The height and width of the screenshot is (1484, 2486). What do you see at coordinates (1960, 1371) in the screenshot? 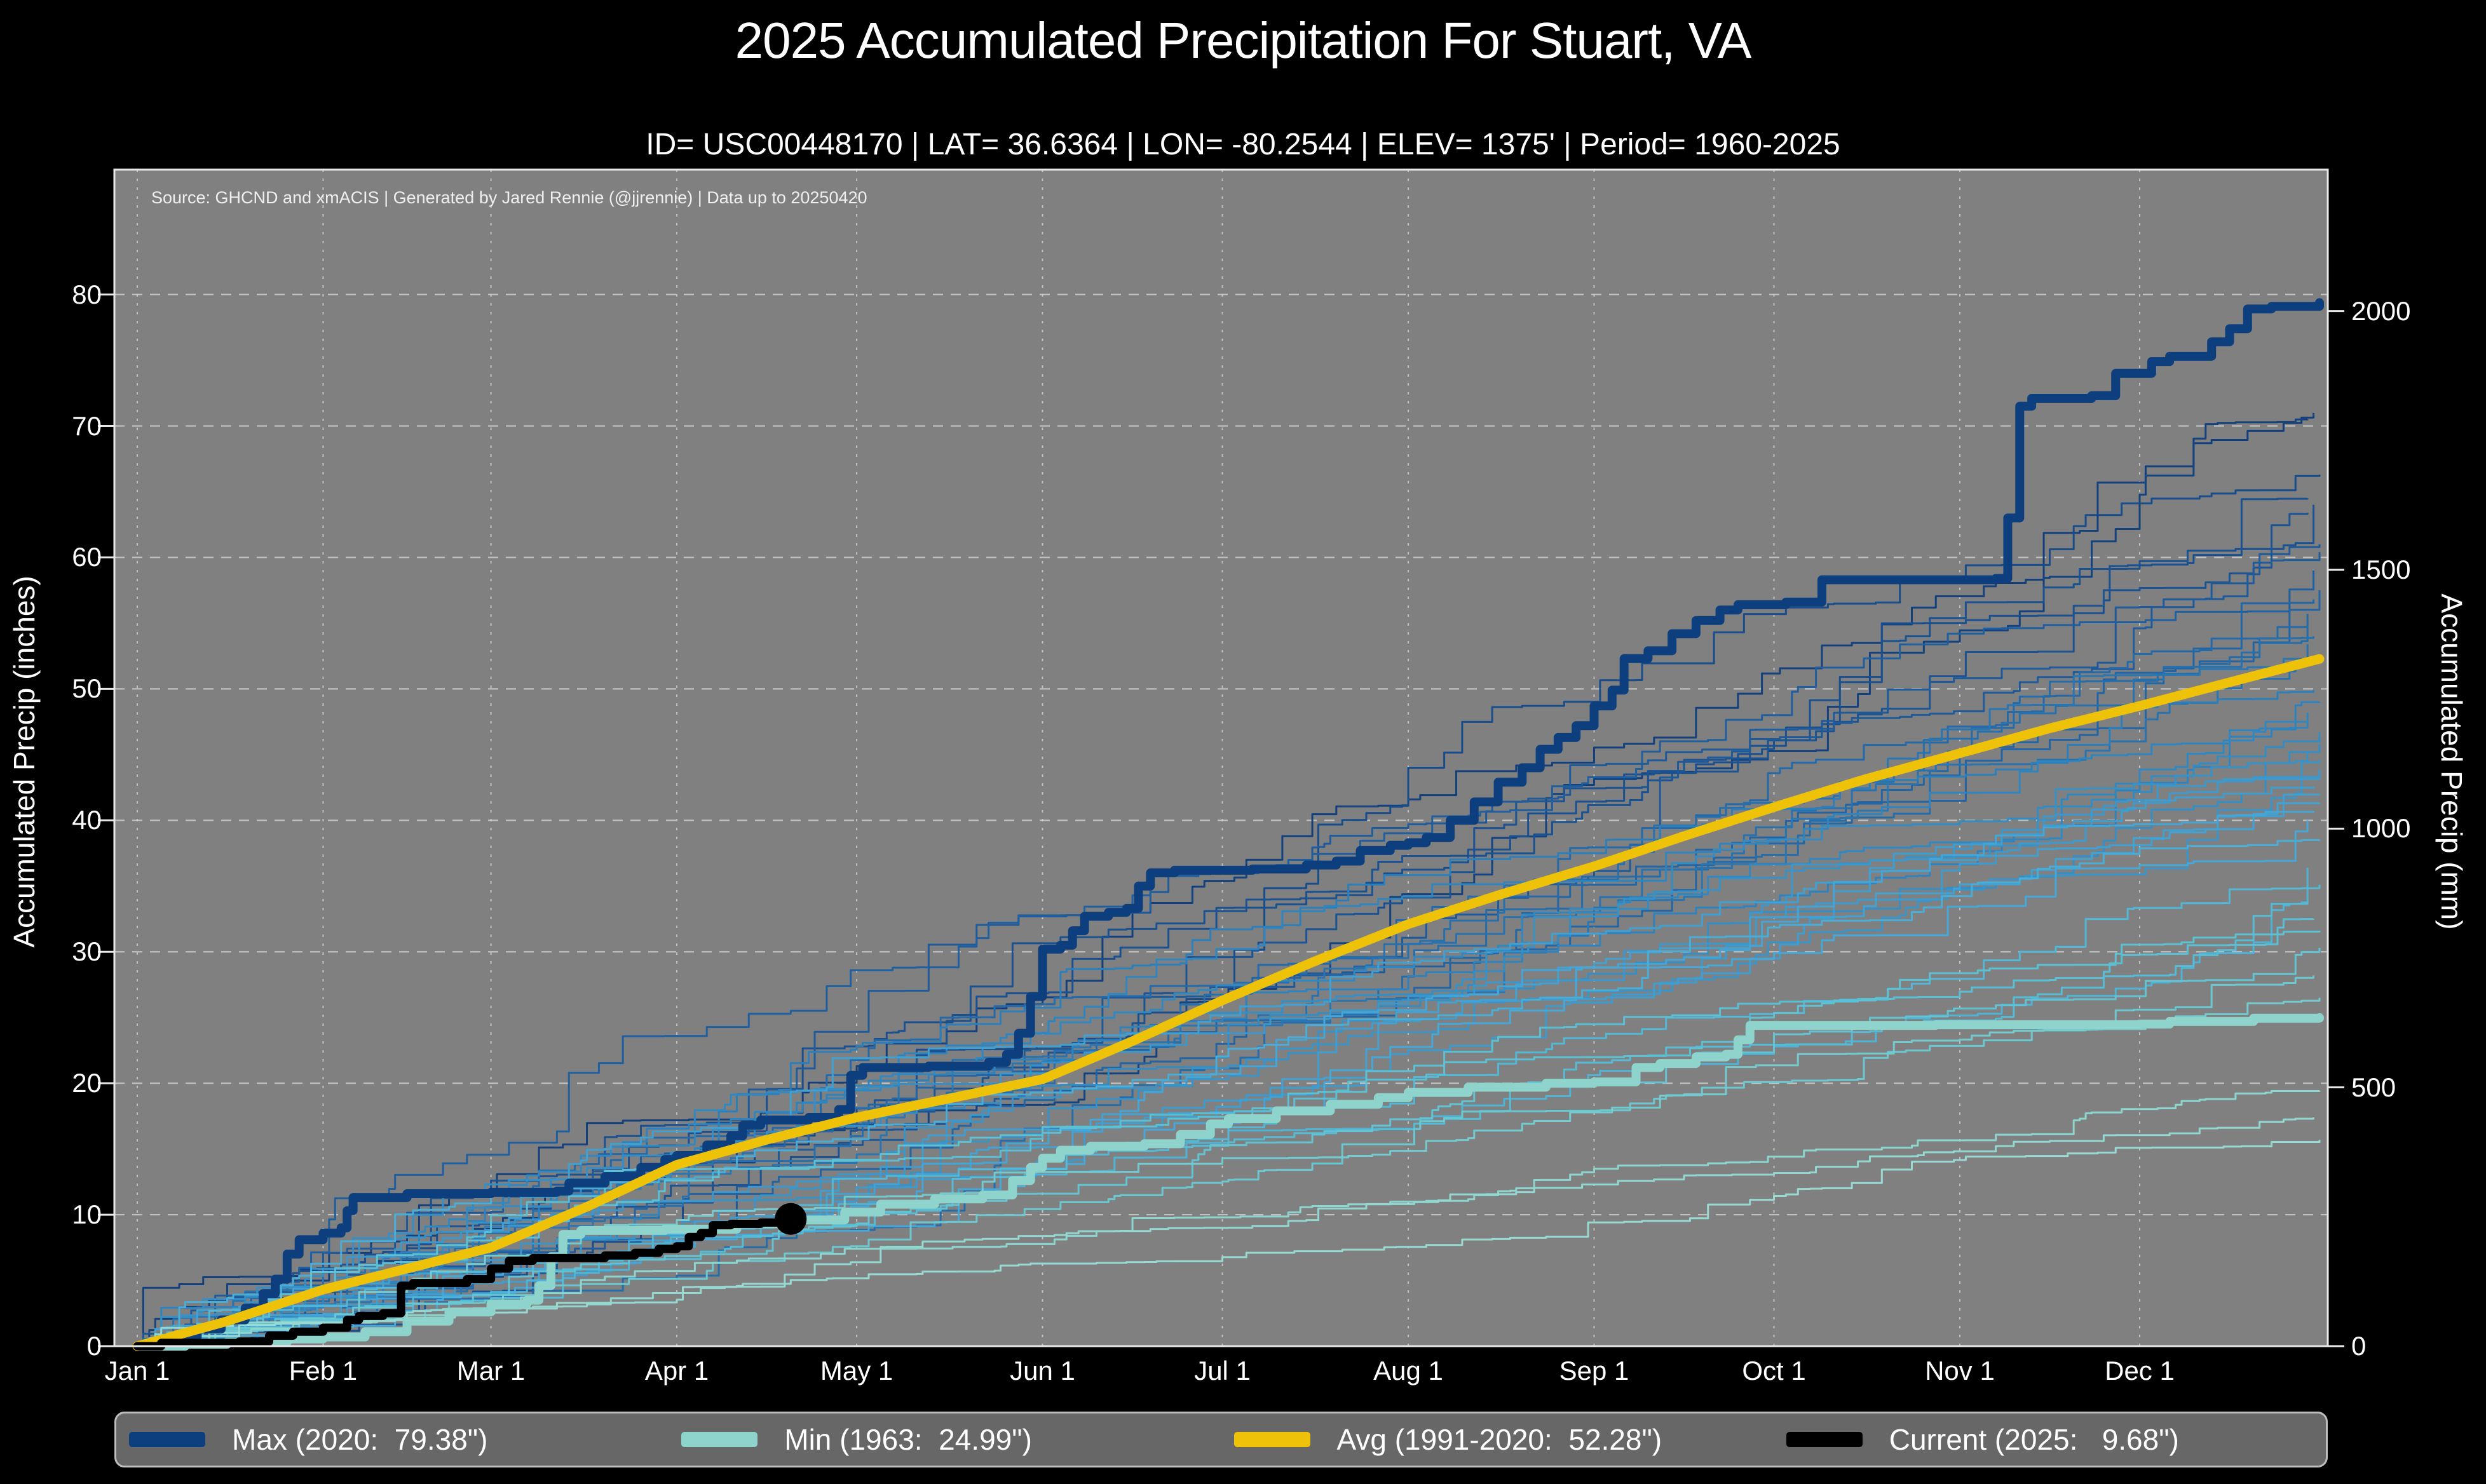
I see `x-tick-label: Nov 1` at bounding box center [1960, 1371].